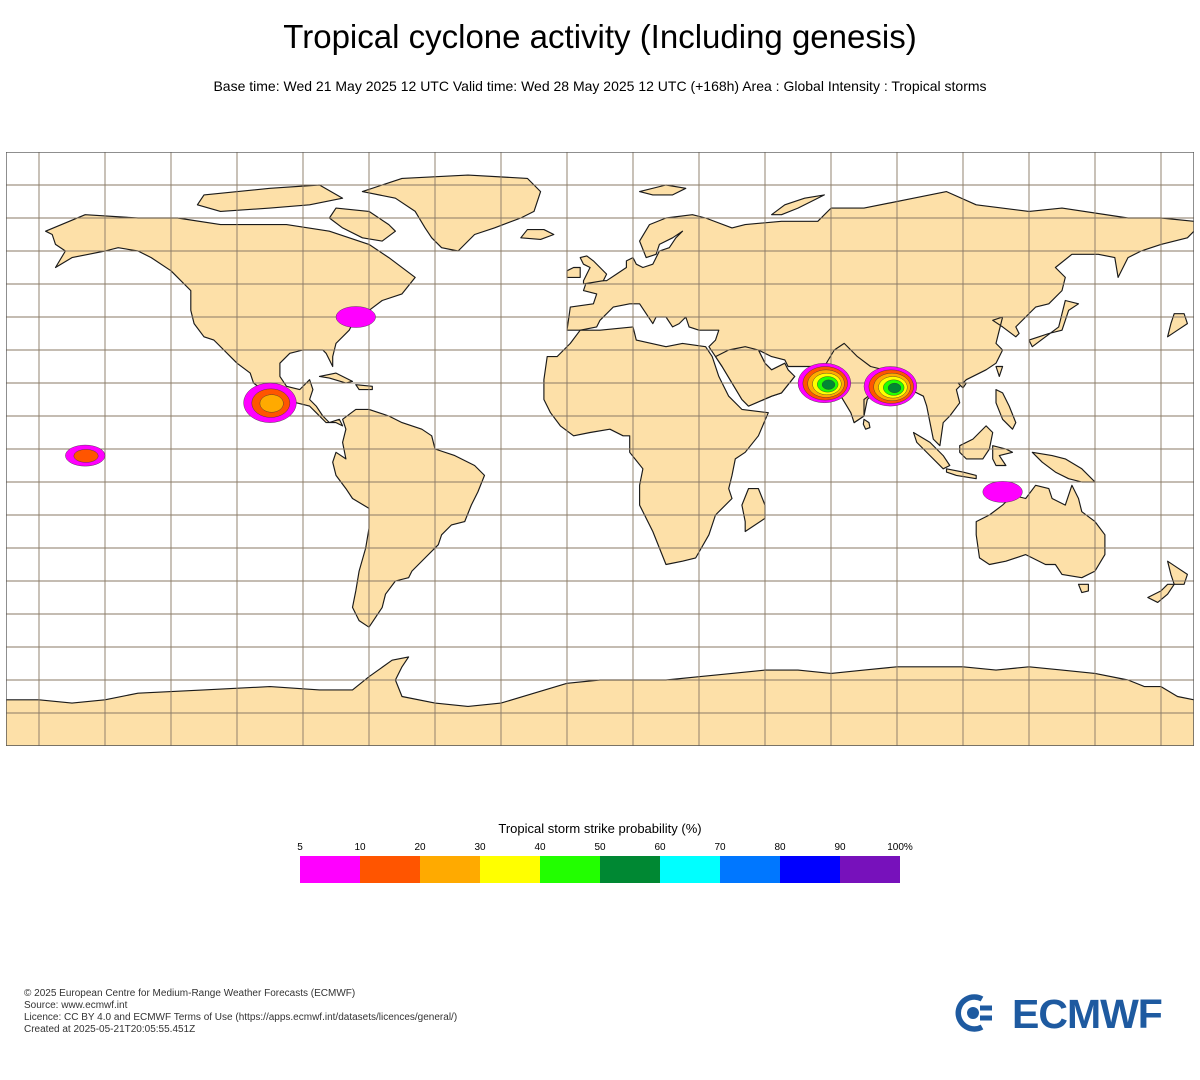 This screenshot has height=1080, width=1200. I want to click on legend-tick-label: 10, so click(360, 847).